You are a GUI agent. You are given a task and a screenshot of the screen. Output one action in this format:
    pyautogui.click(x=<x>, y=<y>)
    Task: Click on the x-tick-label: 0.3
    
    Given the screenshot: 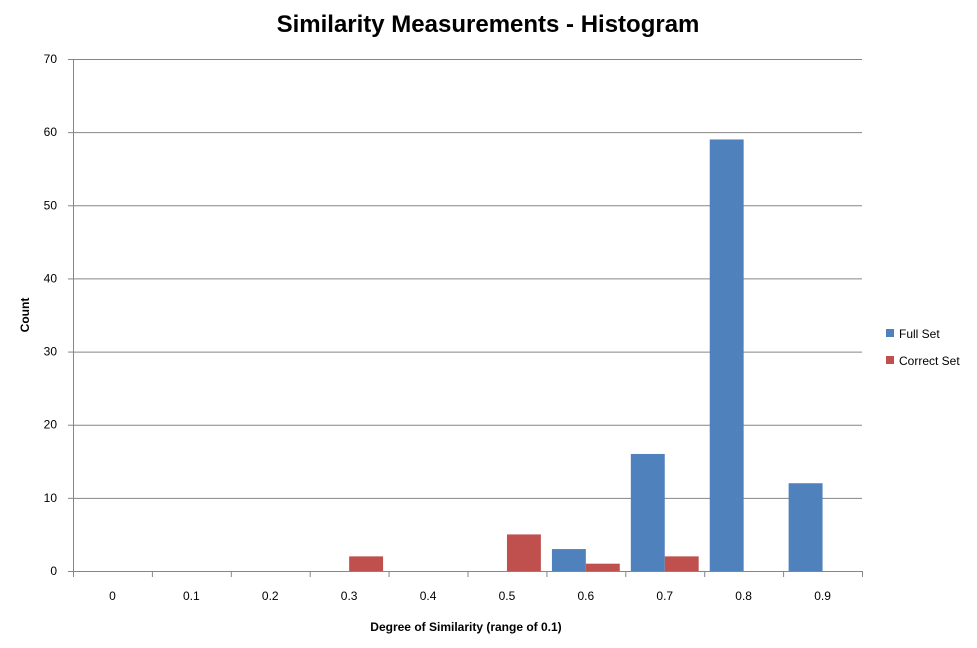 What is the action you would take?
    pyautogui.click(x=349, y=596)
    